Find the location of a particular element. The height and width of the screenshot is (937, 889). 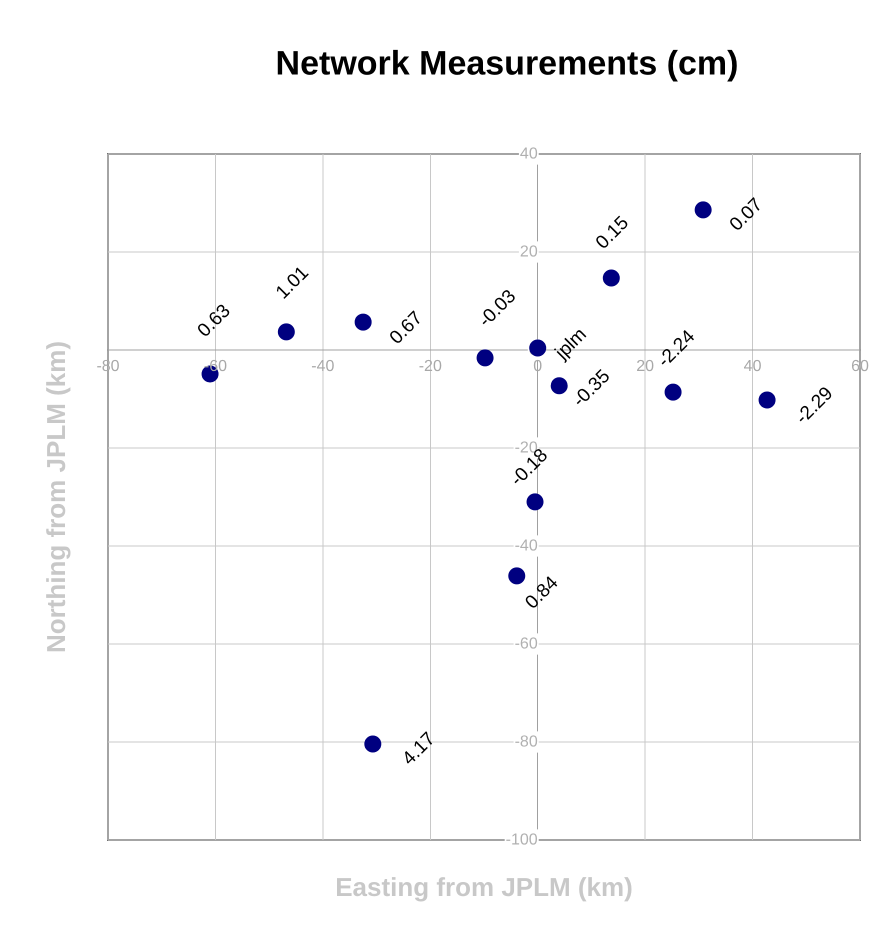

y-tick-label: -60 is located at coordinates (526, 643).